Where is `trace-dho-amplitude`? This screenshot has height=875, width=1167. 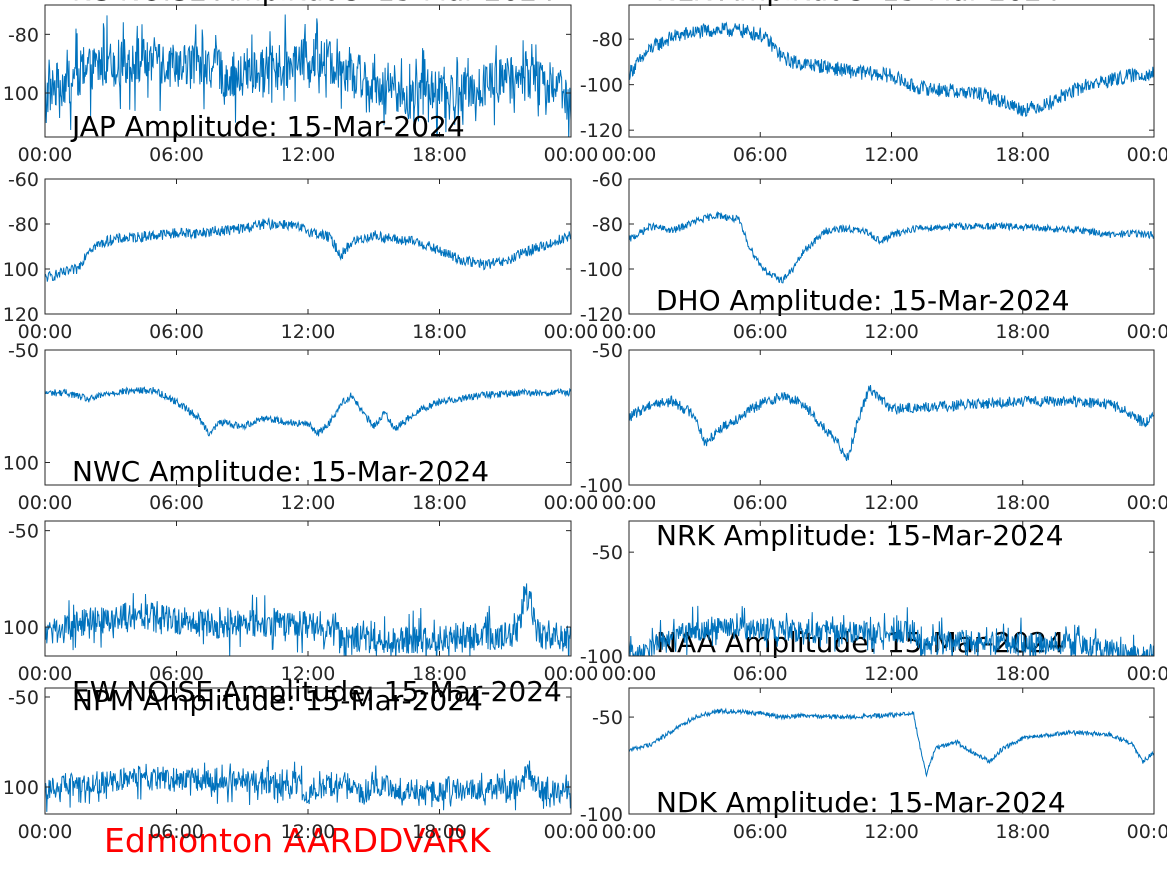 trace-dho-amplitude is located at coordinates (891, 69).